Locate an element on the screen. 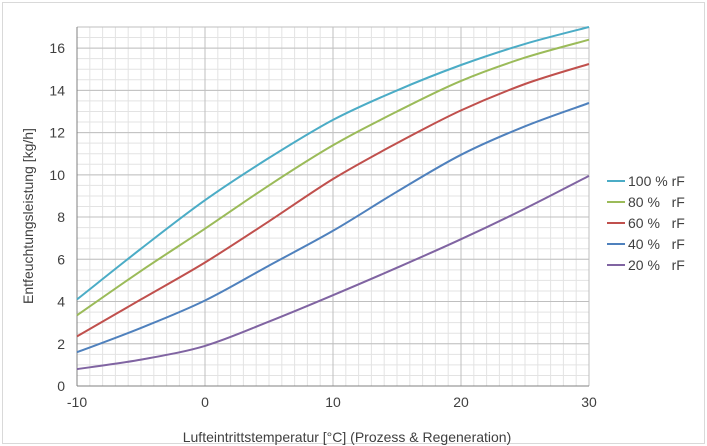 The image size is (707, 446). x-tick-label: 10 is located at coordinates (333, 402).